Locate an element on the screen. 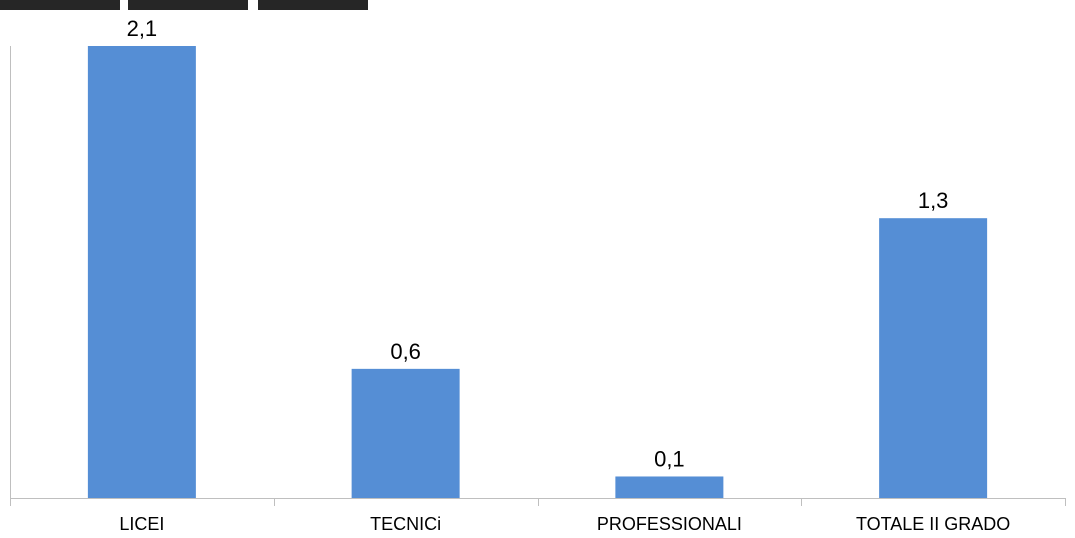 The width and height of the screenshot is (1075, 538). data-label: 0,6 is located at coordinates (405, 351).